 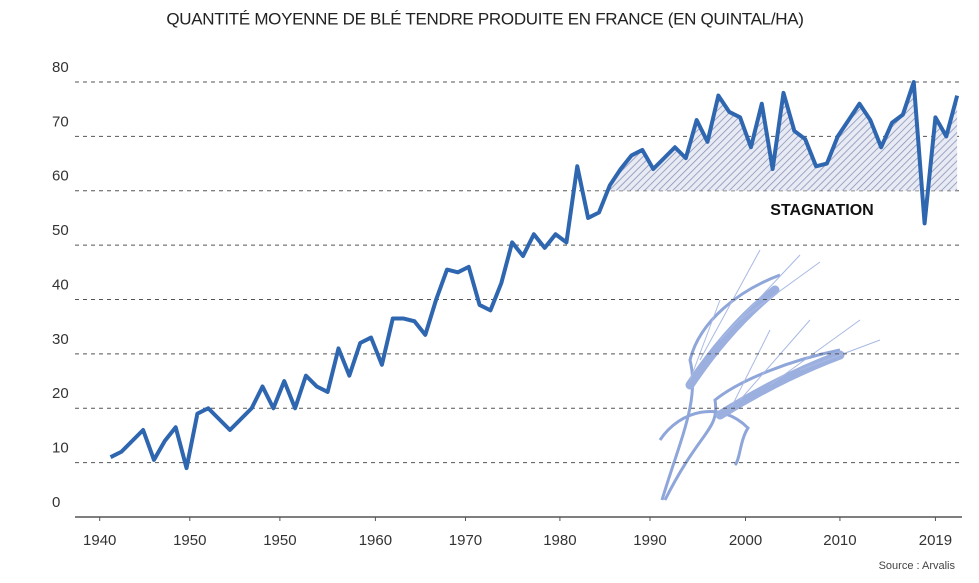 I want to click on x-tick-label: 2010, so click(x=839, y=540).